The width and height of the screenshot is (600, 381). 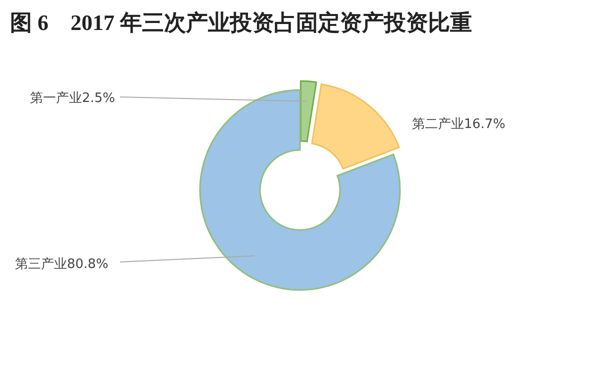 I want to click on slice-label: 第一产业2.5%, so click(x=73, y=98).